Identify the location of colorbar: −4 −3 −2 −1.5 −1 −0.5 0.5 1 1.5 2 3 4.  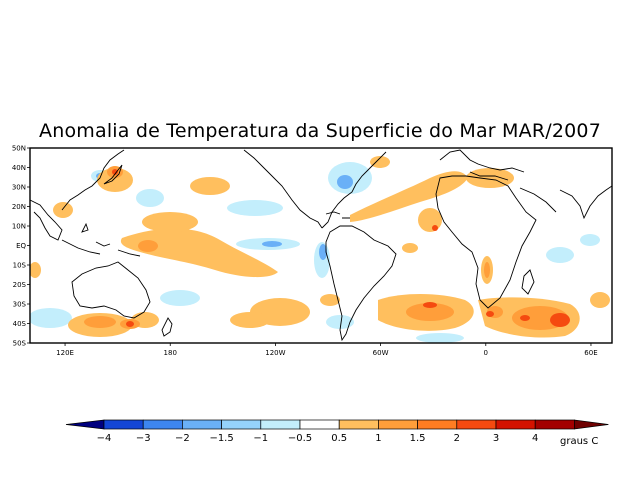
(337, 431).